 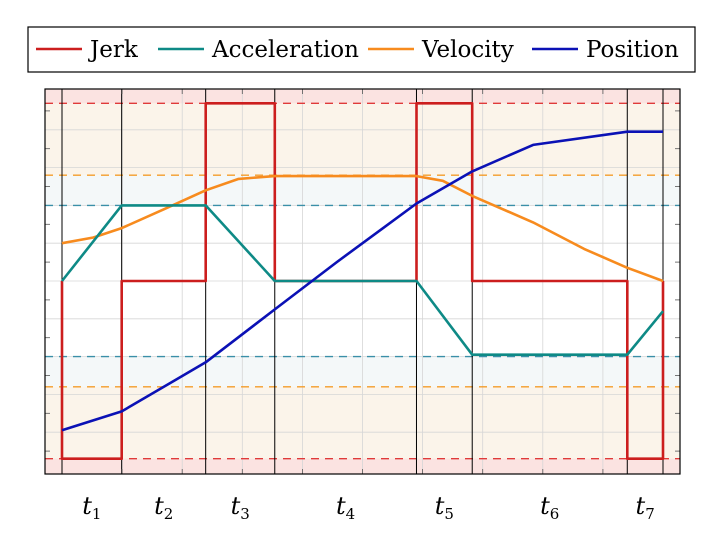 I want to click on phase-label-5: t5, so click(x=444, y=507).